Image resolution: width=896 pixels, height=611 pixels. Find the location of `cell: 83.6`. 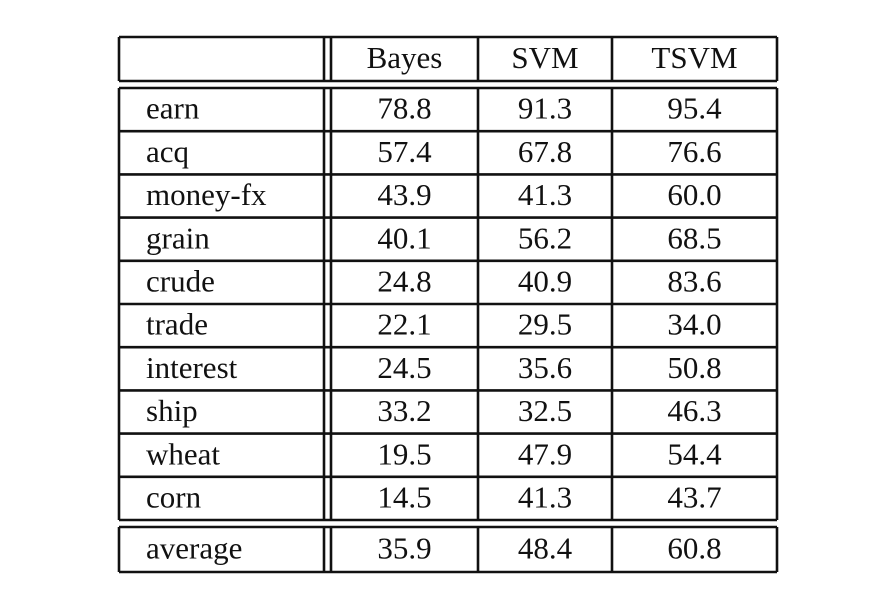

cell: 83.6 is located at coordinates (694, 281).